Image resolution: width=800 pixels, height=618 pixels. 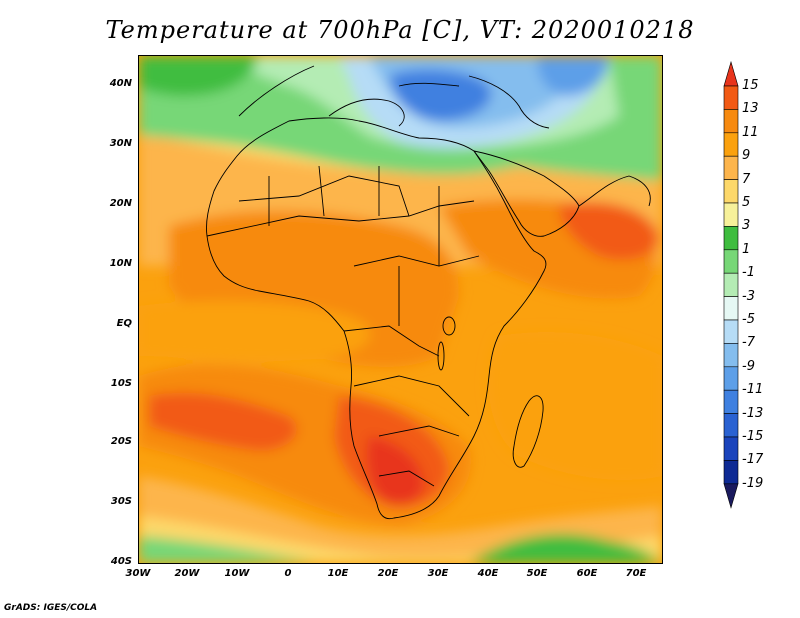 I want to click on lon-label-10w: 10W, so click(x=237, y=573).